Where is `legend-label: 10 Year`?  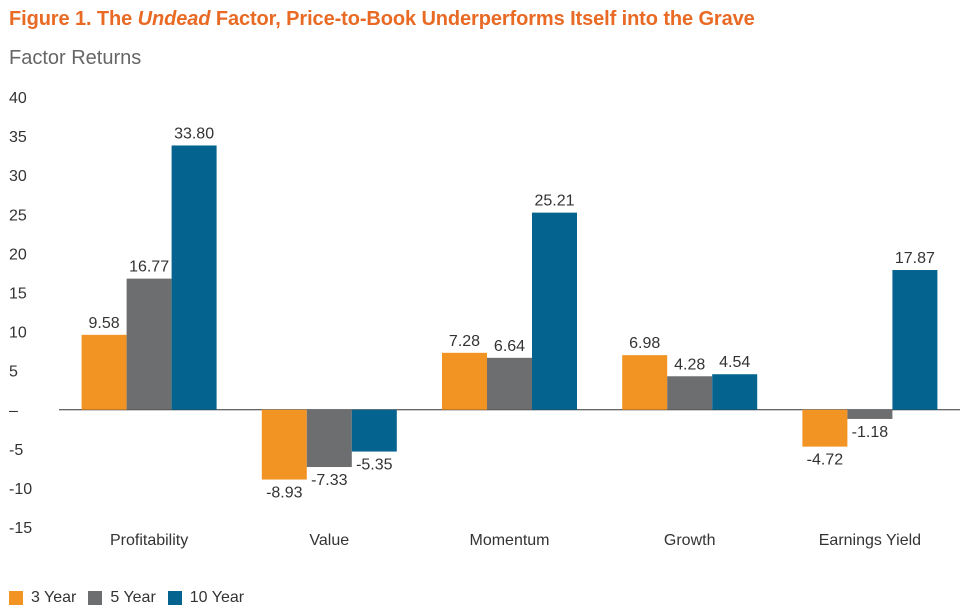
legend-label: 10 Year is located at coordinates (217, 597).